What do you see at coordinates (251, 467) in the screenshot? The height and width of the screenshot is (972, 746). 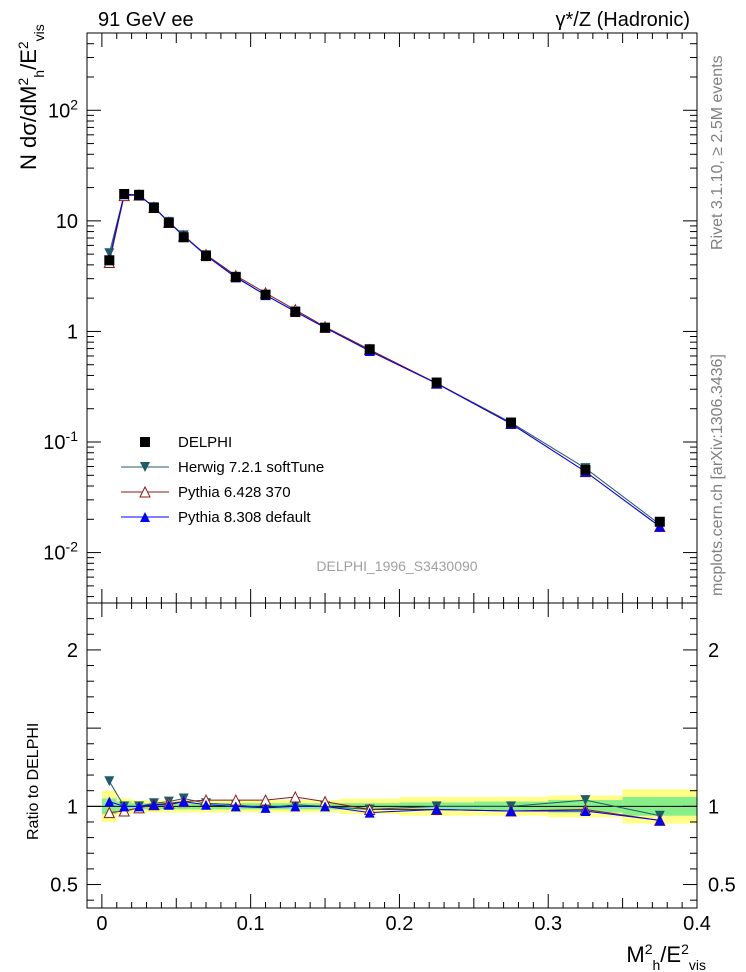 I see `legend-label: Herwig 7.2.1 softTune` at bounding box center [251, 467].